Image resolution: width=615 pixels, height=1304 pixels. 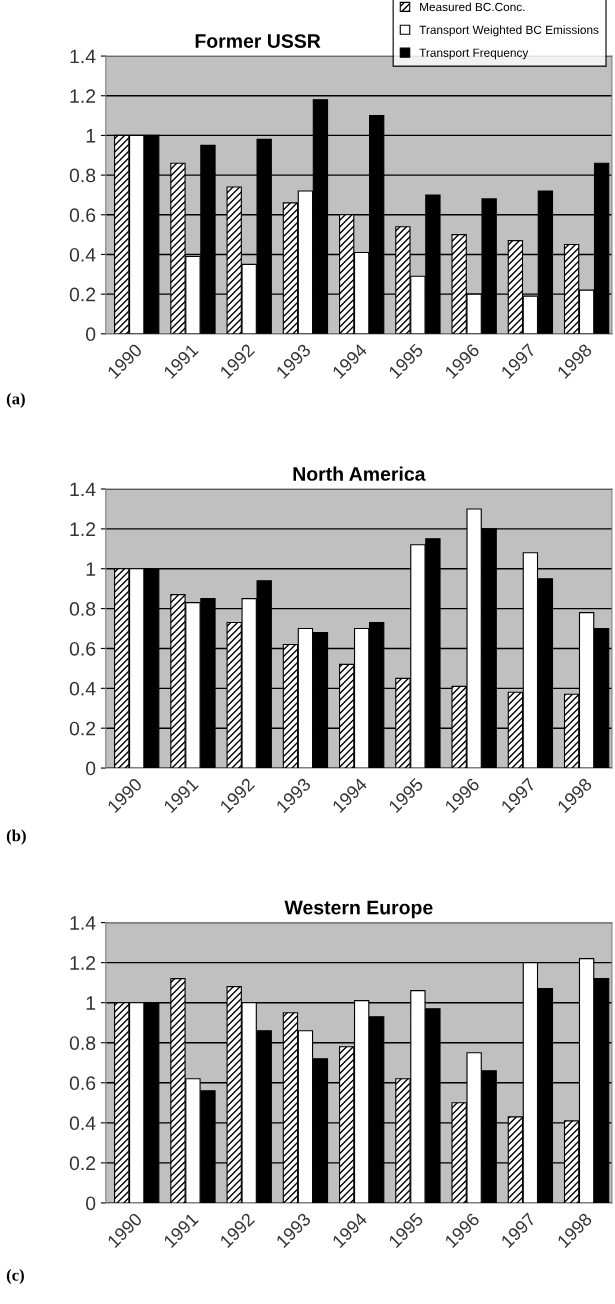 What do you see at coordinates (359, 473) in the screenshot?
I see `chart-title: North America` at bounding box center [359, 473].